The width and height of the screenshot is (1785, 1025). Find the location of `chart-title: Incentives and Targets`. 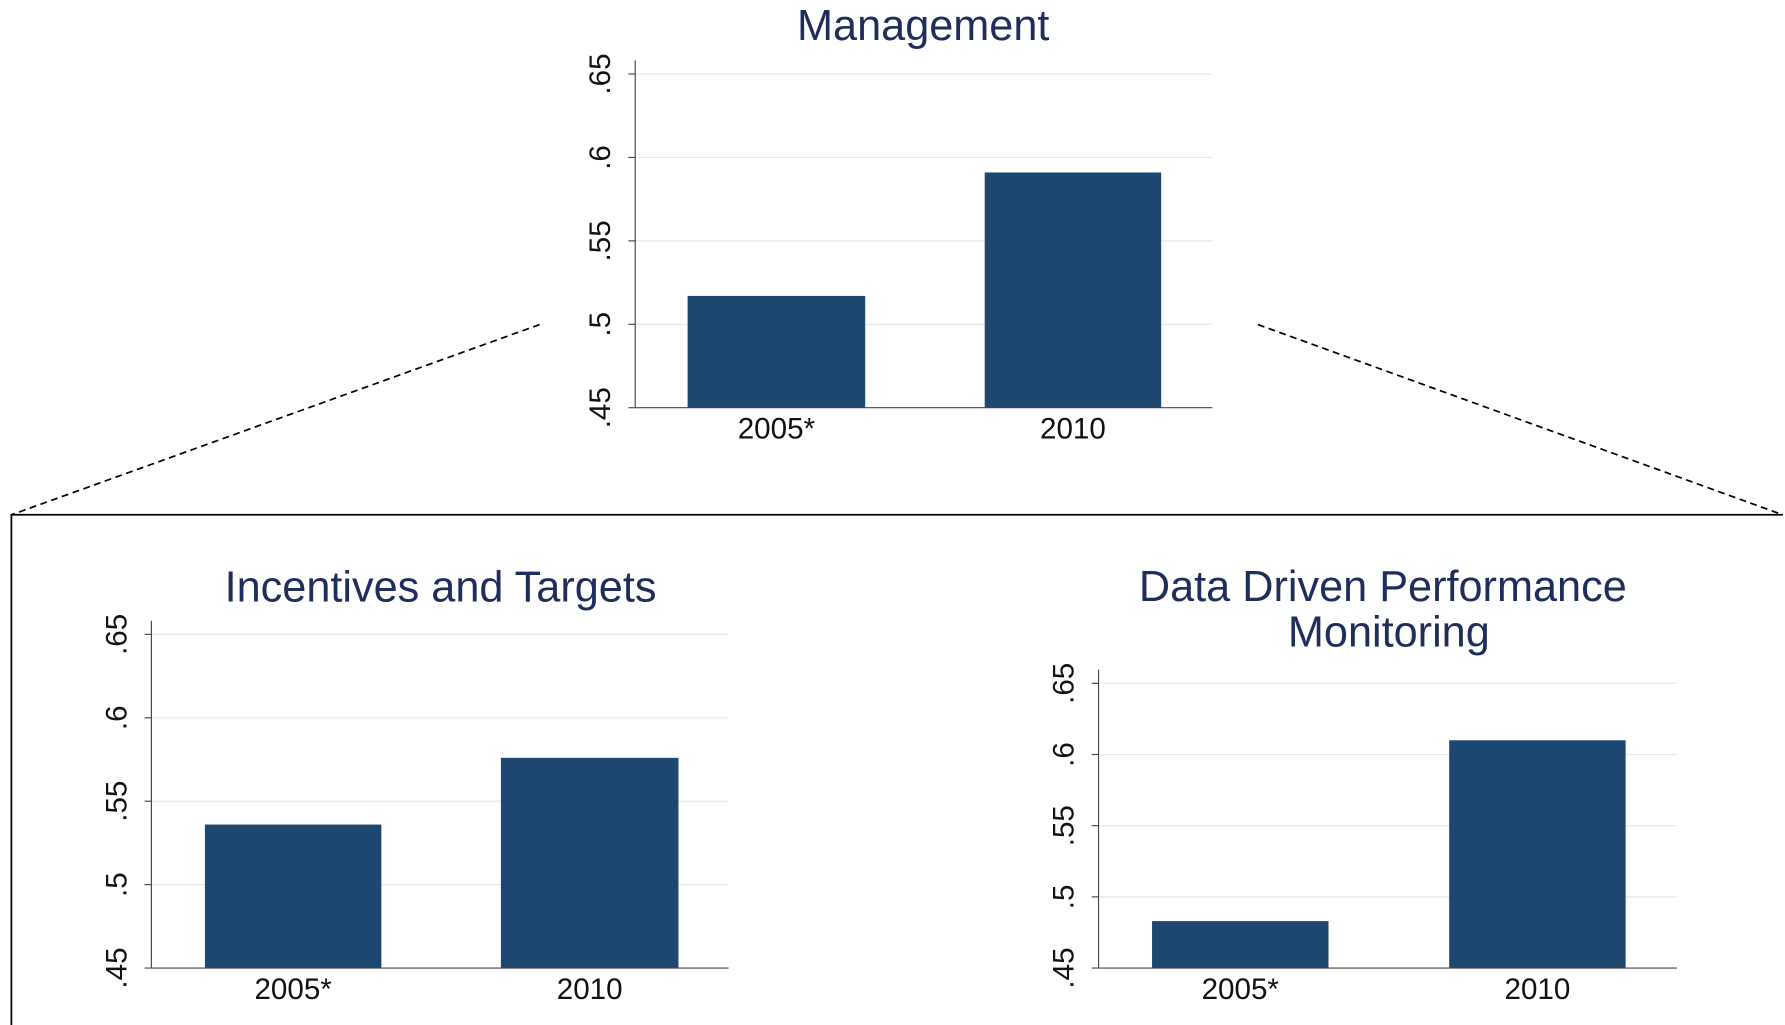

chart-title: Incentives and Targets is located at coordinates (441, 587).